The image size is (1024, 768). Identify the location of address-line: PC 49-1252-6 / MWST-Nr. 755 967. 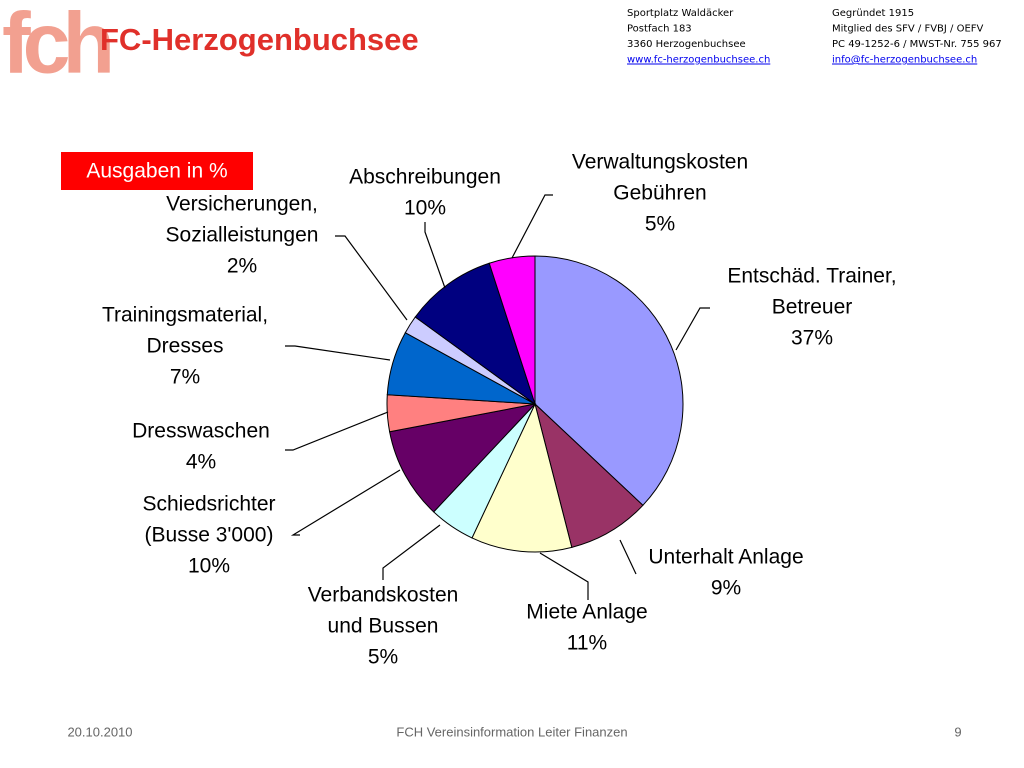
(917, 44).